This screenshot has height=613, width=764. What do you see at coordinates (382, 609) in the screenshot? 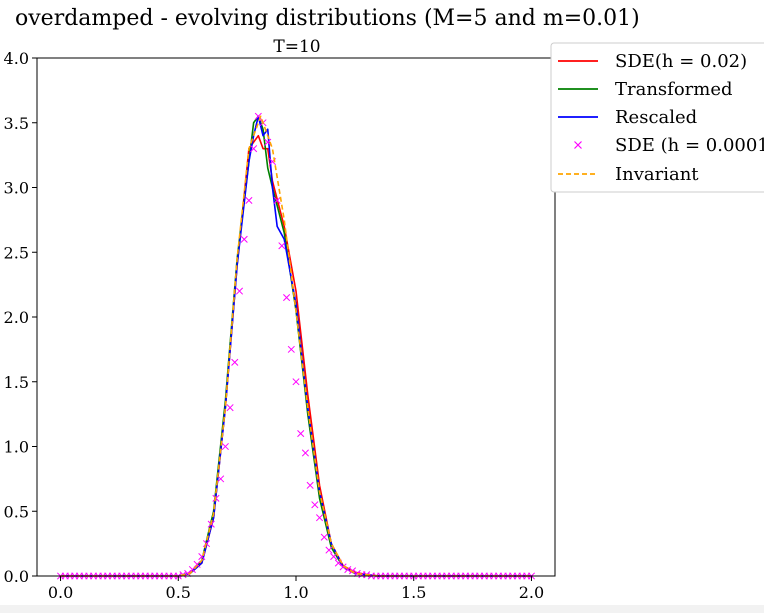
I see `bottom-strip` at bounding box center [382, 609].